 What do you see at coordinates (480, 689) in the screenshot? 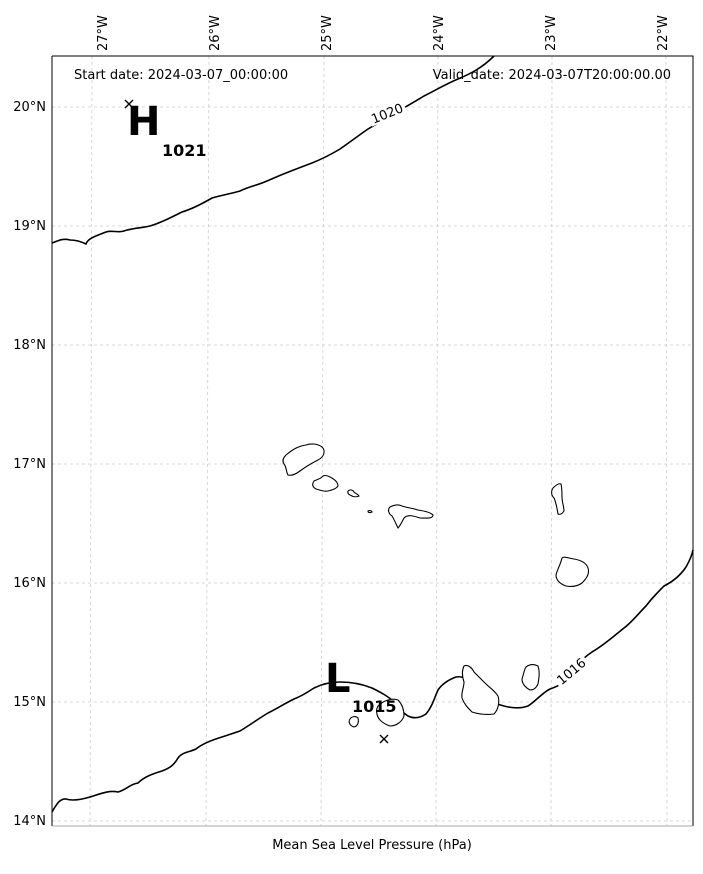
I see `island-santiago` at bounding box center [480, 689].